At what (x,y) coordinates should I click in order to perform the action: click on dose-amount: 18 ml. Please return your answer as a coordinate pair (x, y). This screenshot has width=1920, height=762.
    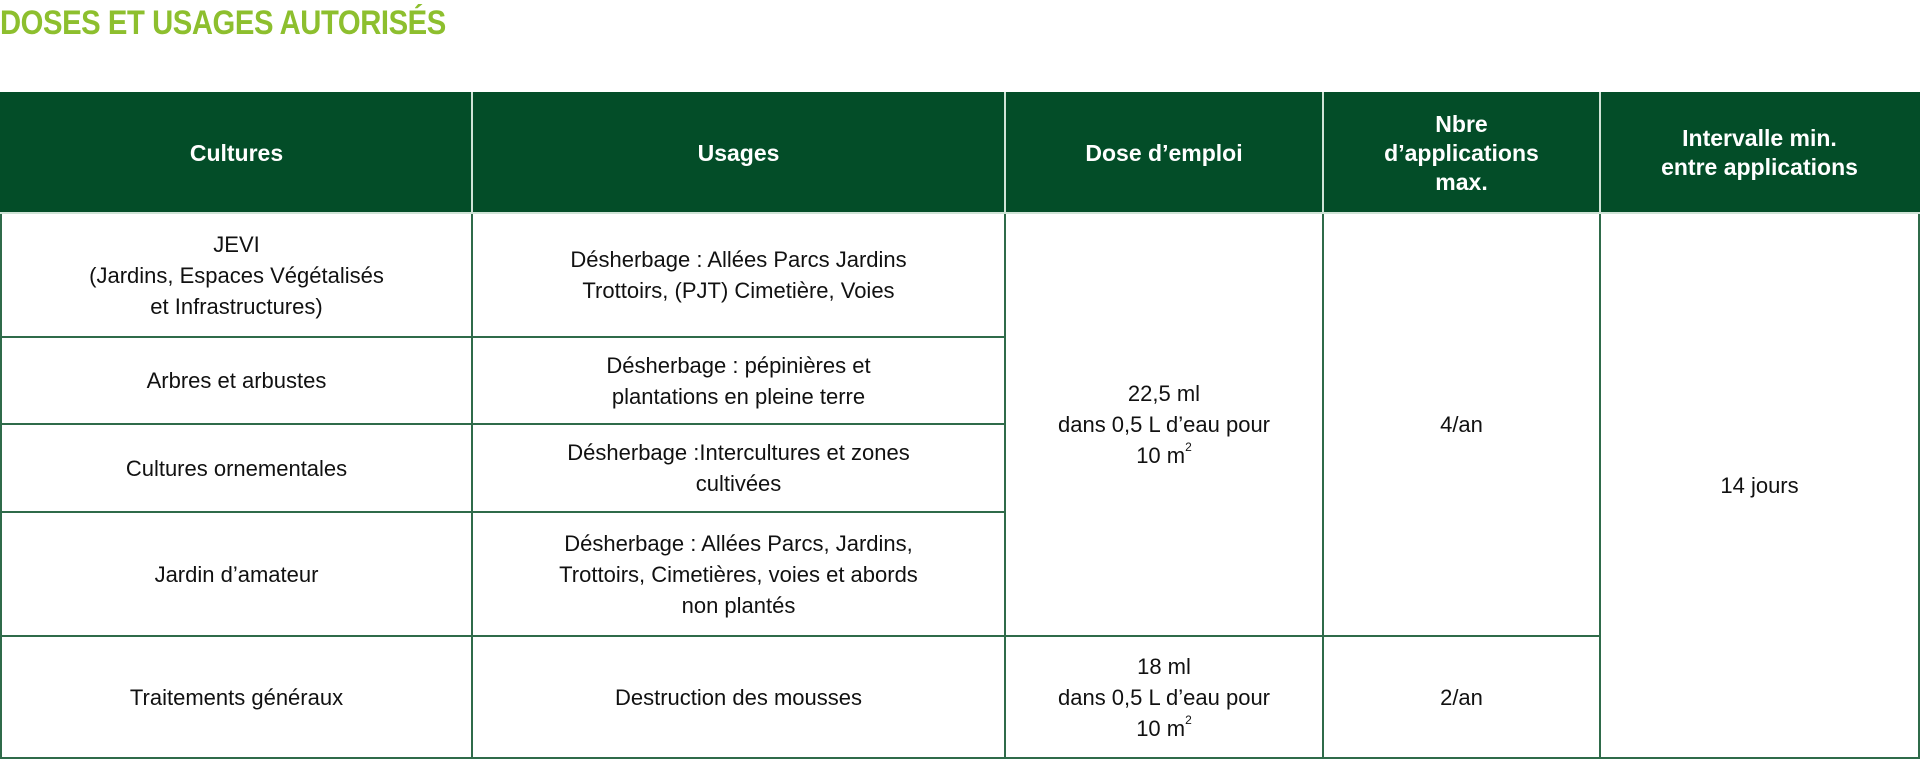
    Looking at the image, I should click on (1164, 666).